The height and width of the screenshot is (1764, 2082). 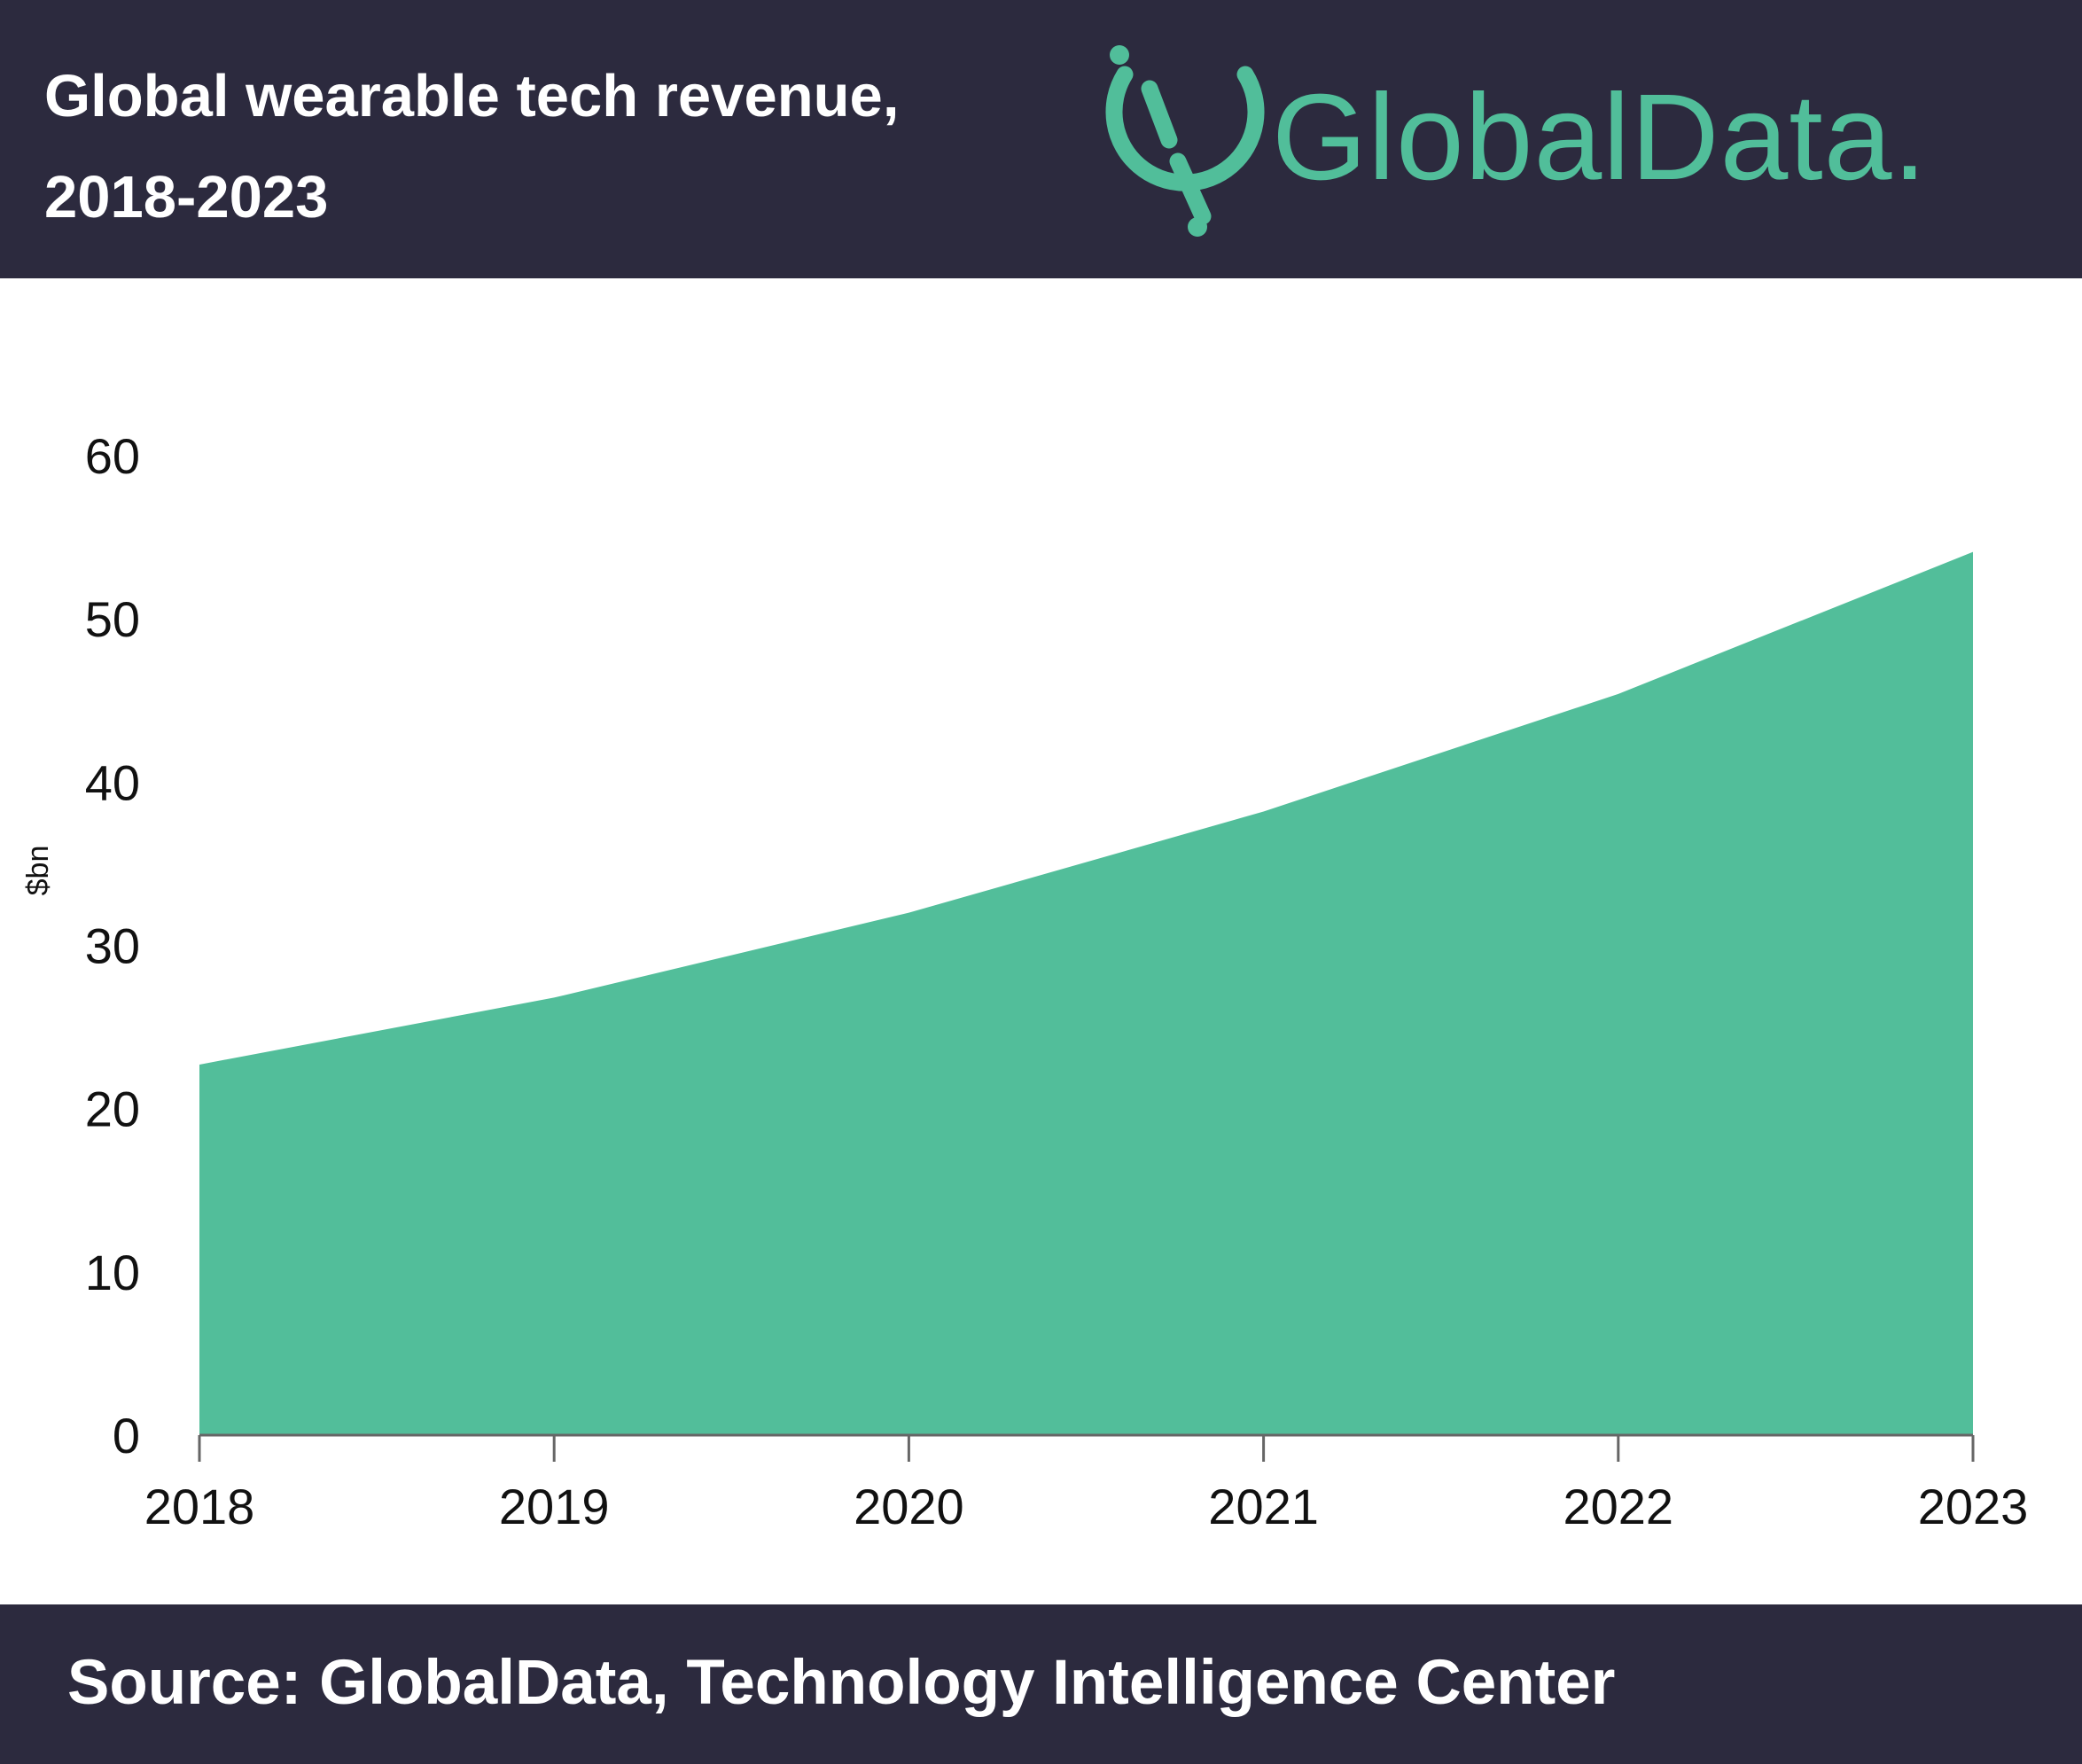 I want to click on y-tick-label: 50, so click(x=112, y=619).